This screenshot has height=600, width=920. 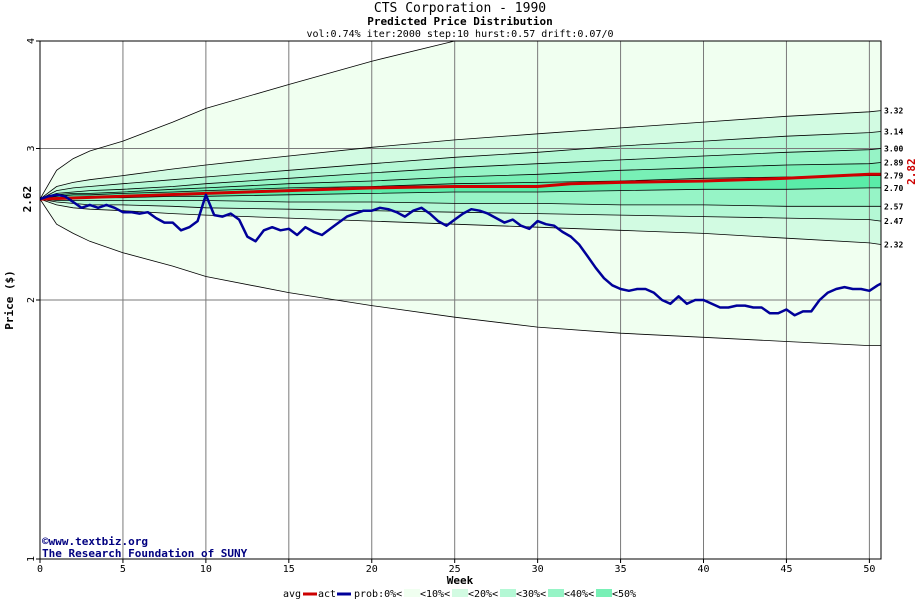 What do you see at coordinates (327, 594) in the screenshot?
I see `legend-act-label: act` at bounding box center [327, 594].